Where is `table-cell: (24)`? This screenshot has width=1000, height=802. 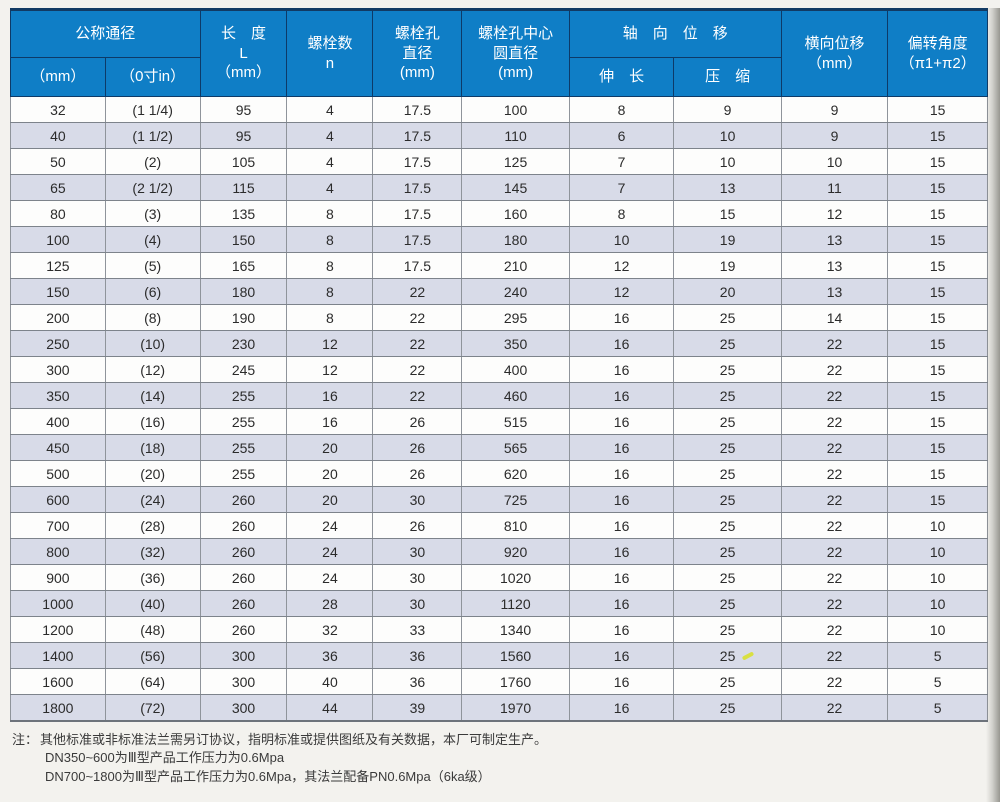 table-cell: (24) is located at coordinates (152, 499).